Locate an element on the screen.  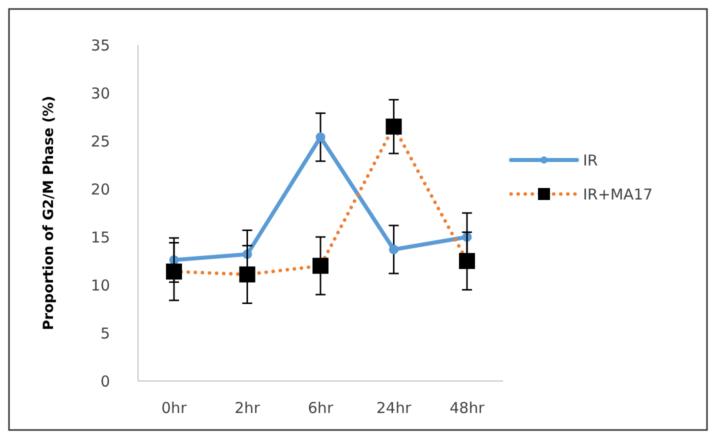
y-tick-label: 15 is located at coordinates (100, 237).